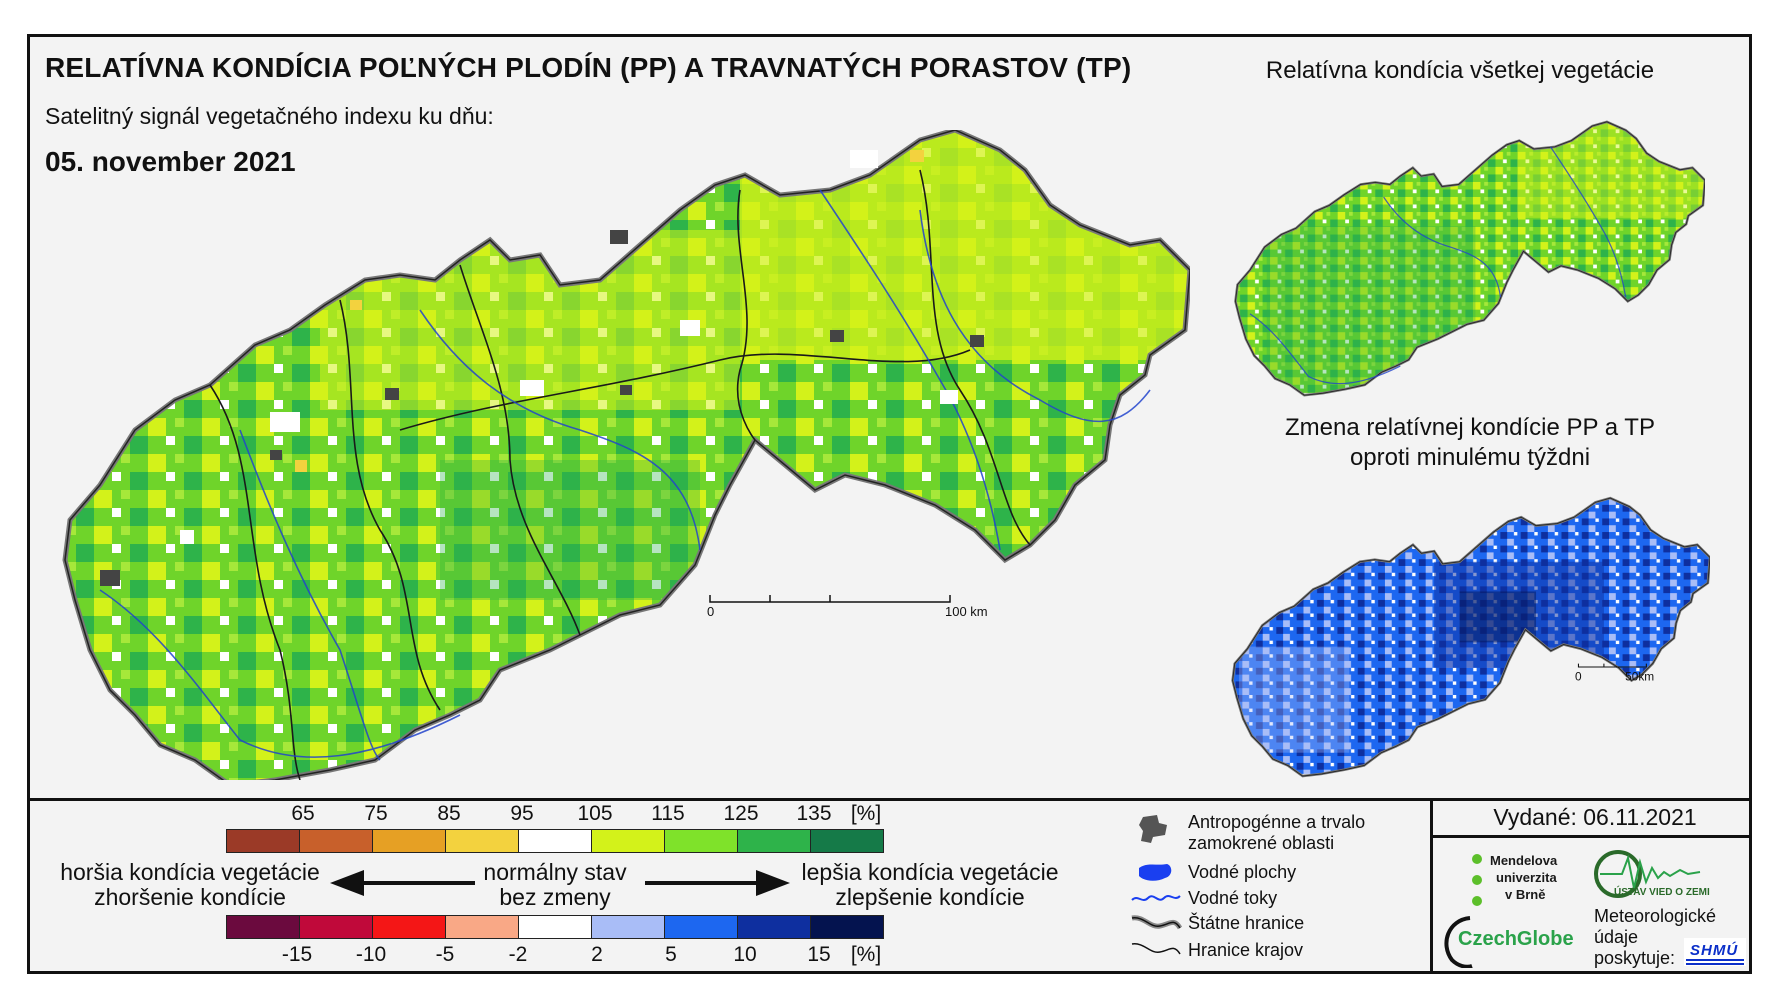 This screenshot has height=1003, width=1772. Describe the element at coordinates (1277, 822) in the screenshot. I see `key-anthropogenic-line1: Antropogénne a trvalo` at that location.